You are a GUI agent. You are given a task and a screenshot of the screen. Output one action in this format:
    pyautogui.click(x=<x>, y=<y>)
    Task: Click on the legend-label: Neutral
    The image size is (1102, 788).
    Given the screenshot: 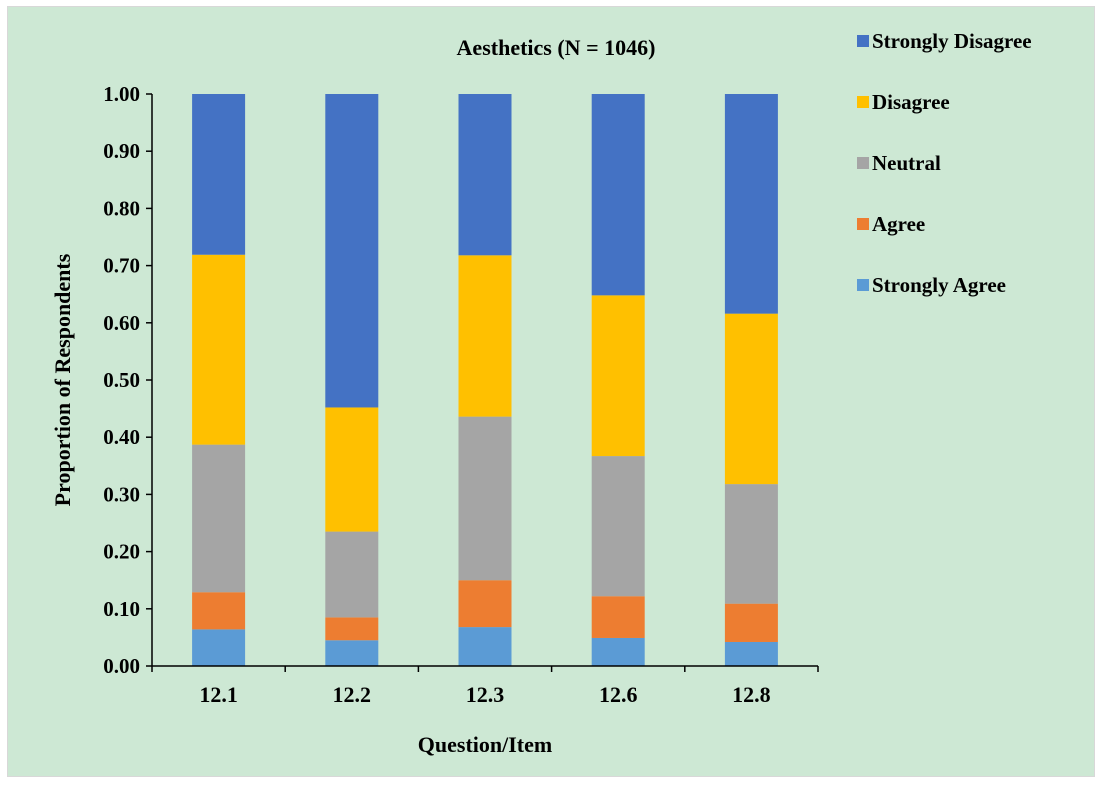 What is the action you would take?
    pyautogui.click(x=906, y=163)
    